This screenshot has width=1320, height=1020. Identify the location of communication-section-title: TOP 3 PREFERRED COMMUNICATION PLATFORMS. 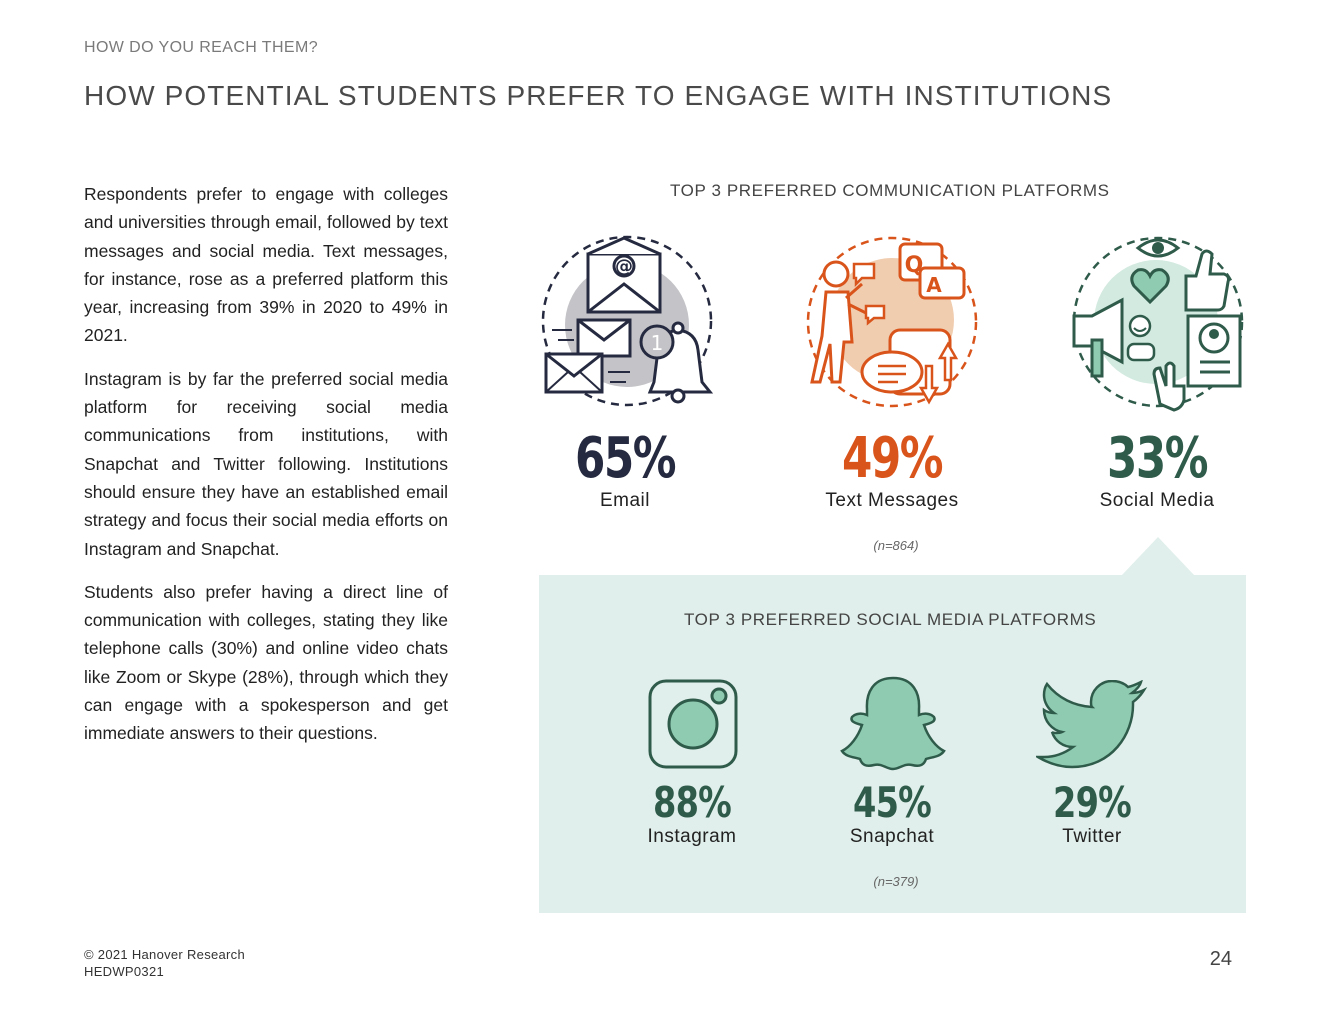
(890, 190).